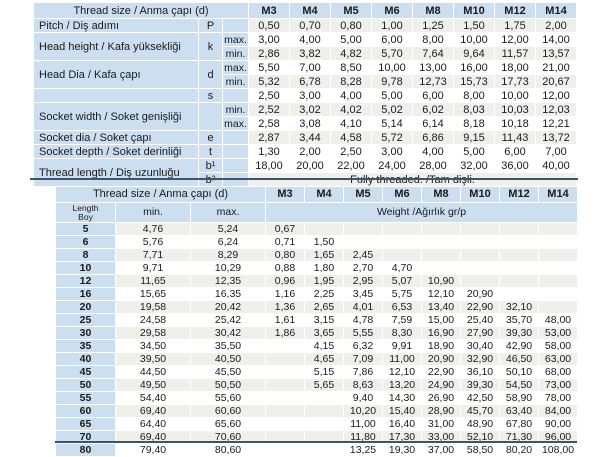 This screenshot has width=600, height=457. Describe the element at coordinates (474, 39) in the screenshot. I see `value-cell: 10,00` at that location.